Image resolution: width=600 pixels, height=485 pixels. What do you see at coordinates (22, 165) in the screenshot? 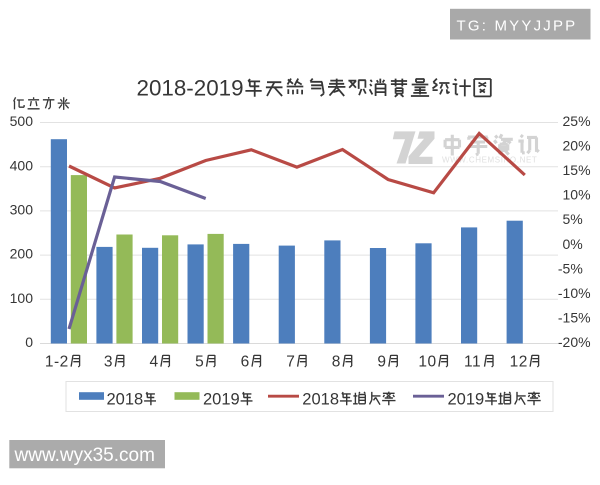
I see `svg-text: 400` at bounding box center [22, 165].